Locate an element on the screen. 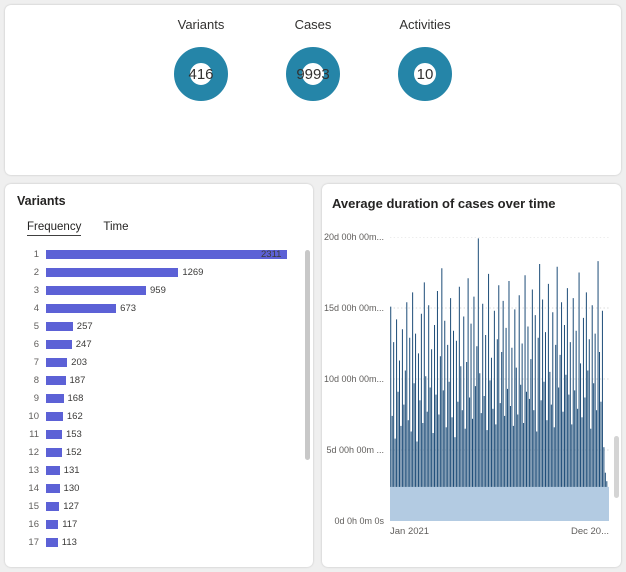 The image size is (626, 572). variant-row: 3 959 is located at coordinates (161, 290).